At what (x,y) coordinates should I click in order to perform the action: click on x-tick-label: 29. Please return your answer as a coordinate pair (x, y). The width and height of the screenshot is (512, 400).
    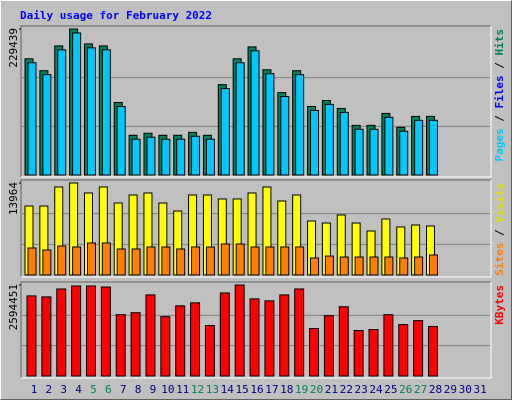
    Looking at the image, I should click on (450, 389).